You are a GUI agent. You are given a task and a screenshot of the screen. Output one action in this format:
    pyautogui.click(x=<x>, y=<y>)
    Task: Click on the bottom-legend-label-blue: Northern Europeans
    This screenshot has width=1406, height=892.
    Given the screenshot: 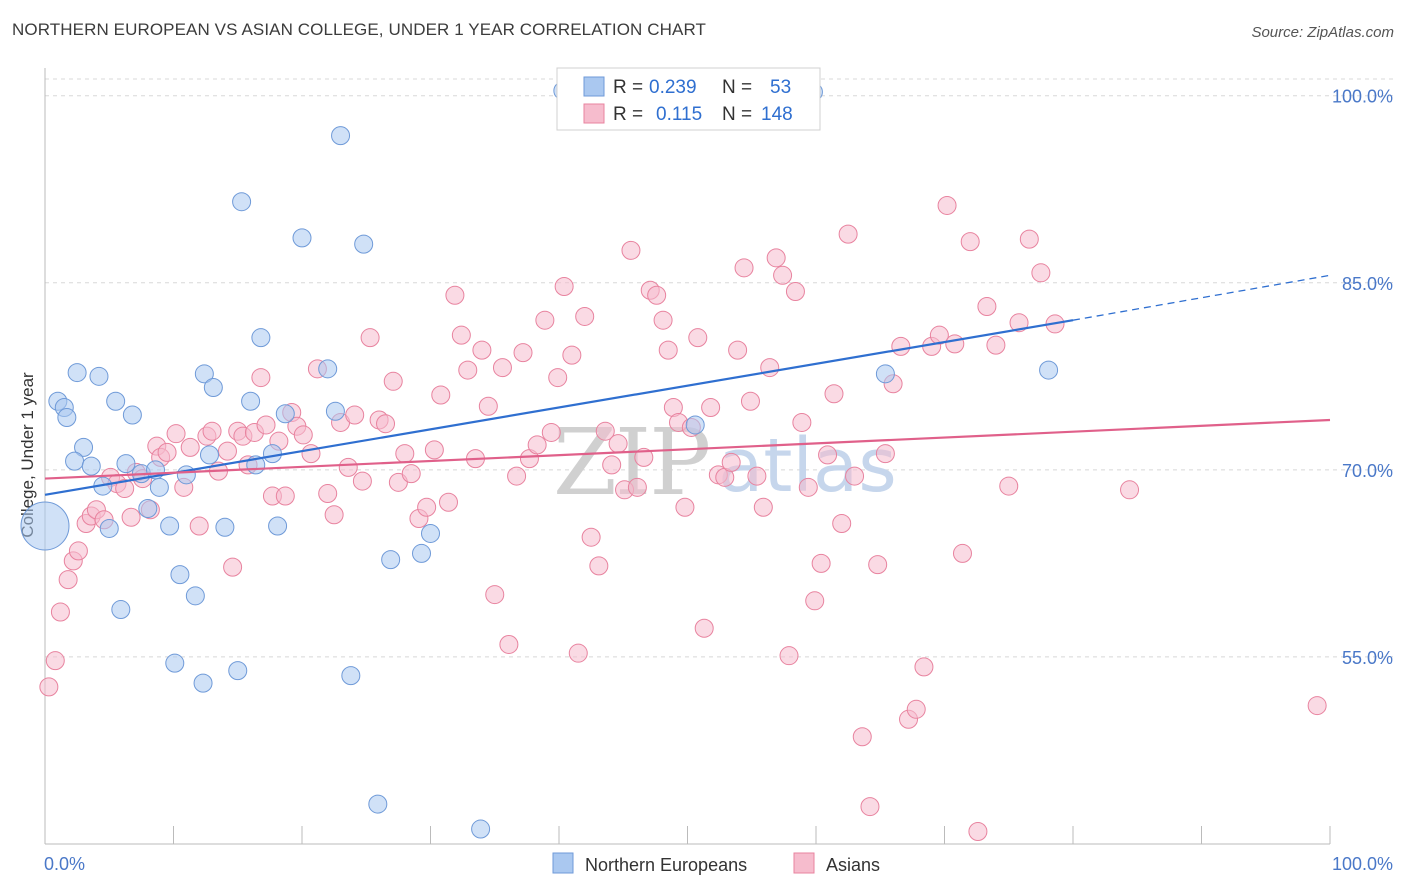 What is the action you would take?
    pyautogui.click(x=666, y=865)
    